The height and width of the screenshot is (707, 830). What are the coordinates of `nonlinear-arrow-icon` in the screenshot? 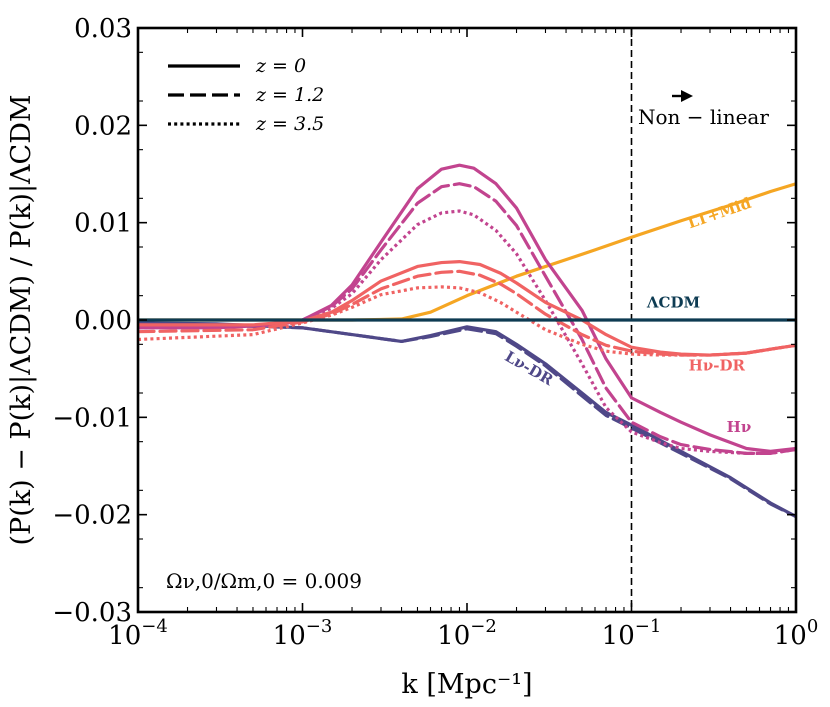 It's located at (687, 96).